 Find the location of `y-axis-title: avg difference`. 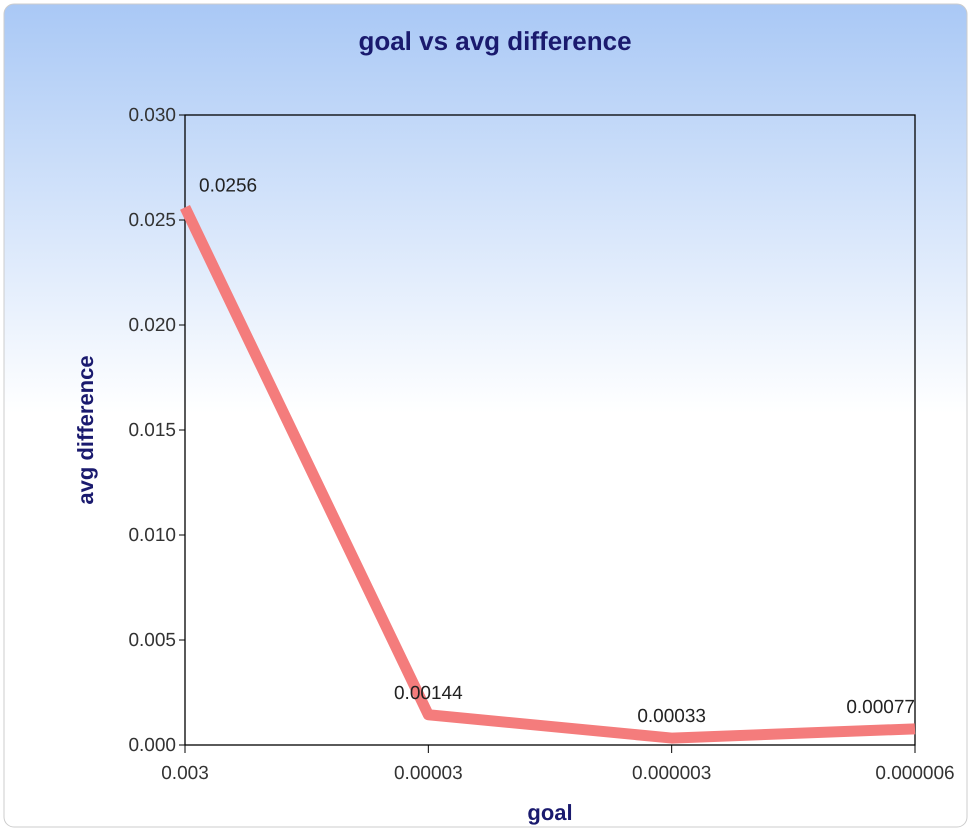

y-axis-title: avg difference is located at coordinates (85, 430).